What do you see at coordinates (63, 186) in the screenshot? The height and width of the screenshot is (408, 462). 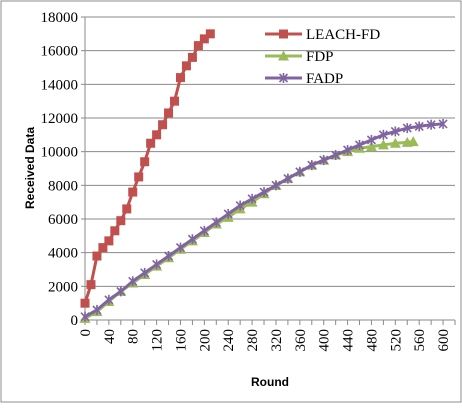 I see `y-tick-label: 8000` at bounding box center [63, 186].